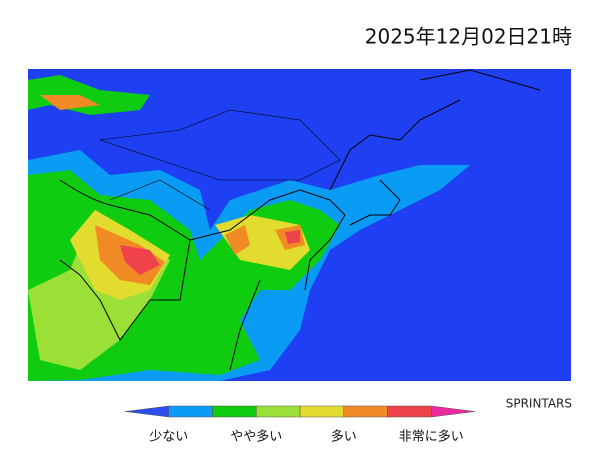  What do you see at coordinates (539, 404) in the screenshot?
I see `credit: SPRINTARS` at bounding box center [539, 404].